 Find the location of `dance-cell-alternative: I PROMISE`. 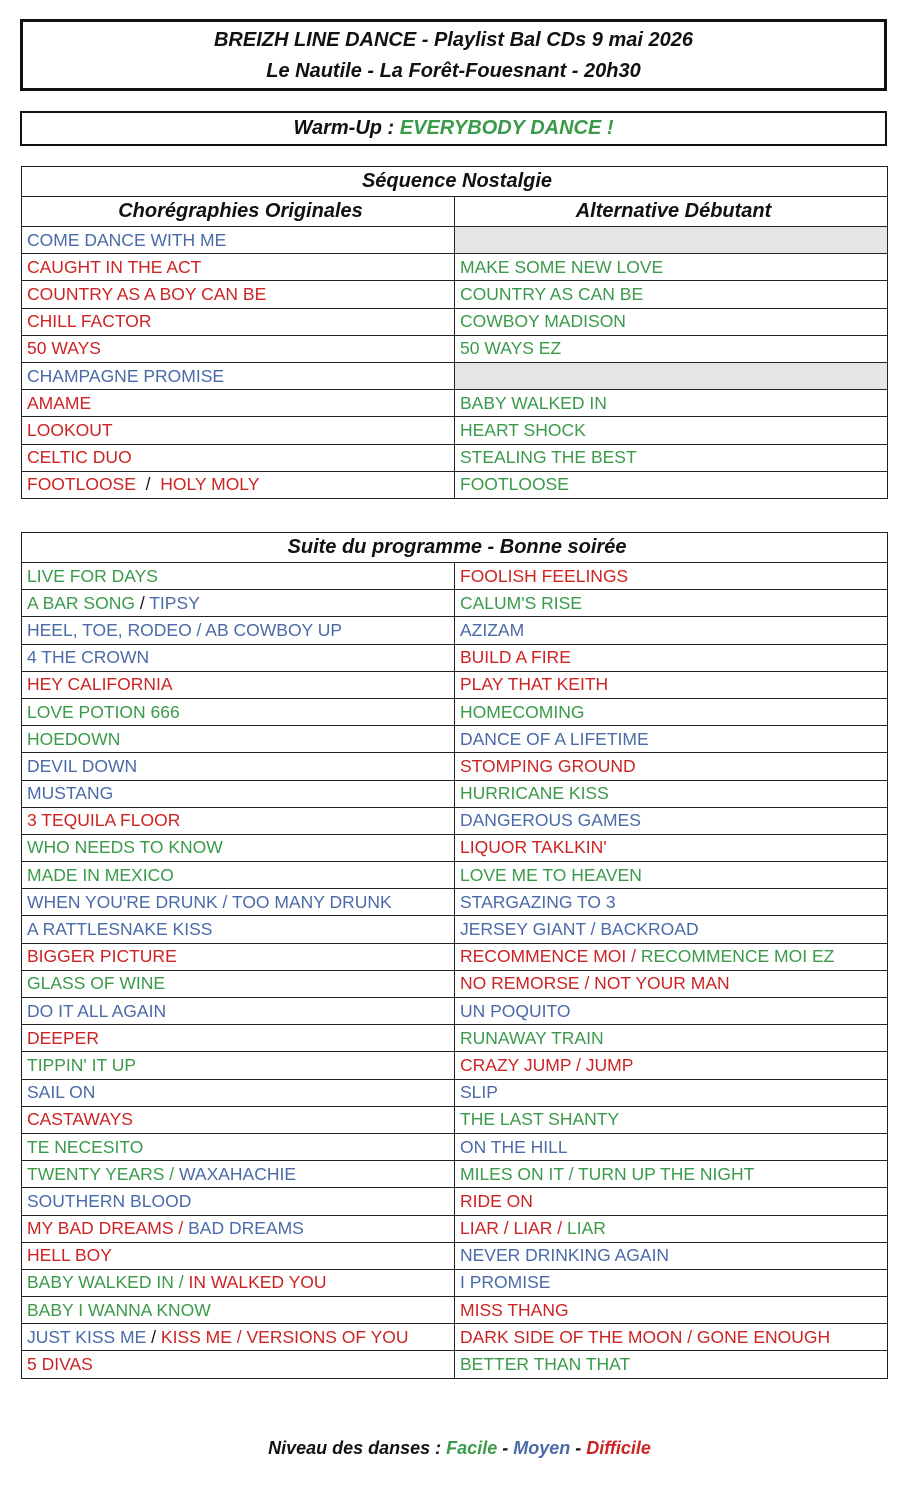

dance-cell-alternative: I PROMISE is located at coordinates (671, 1283).